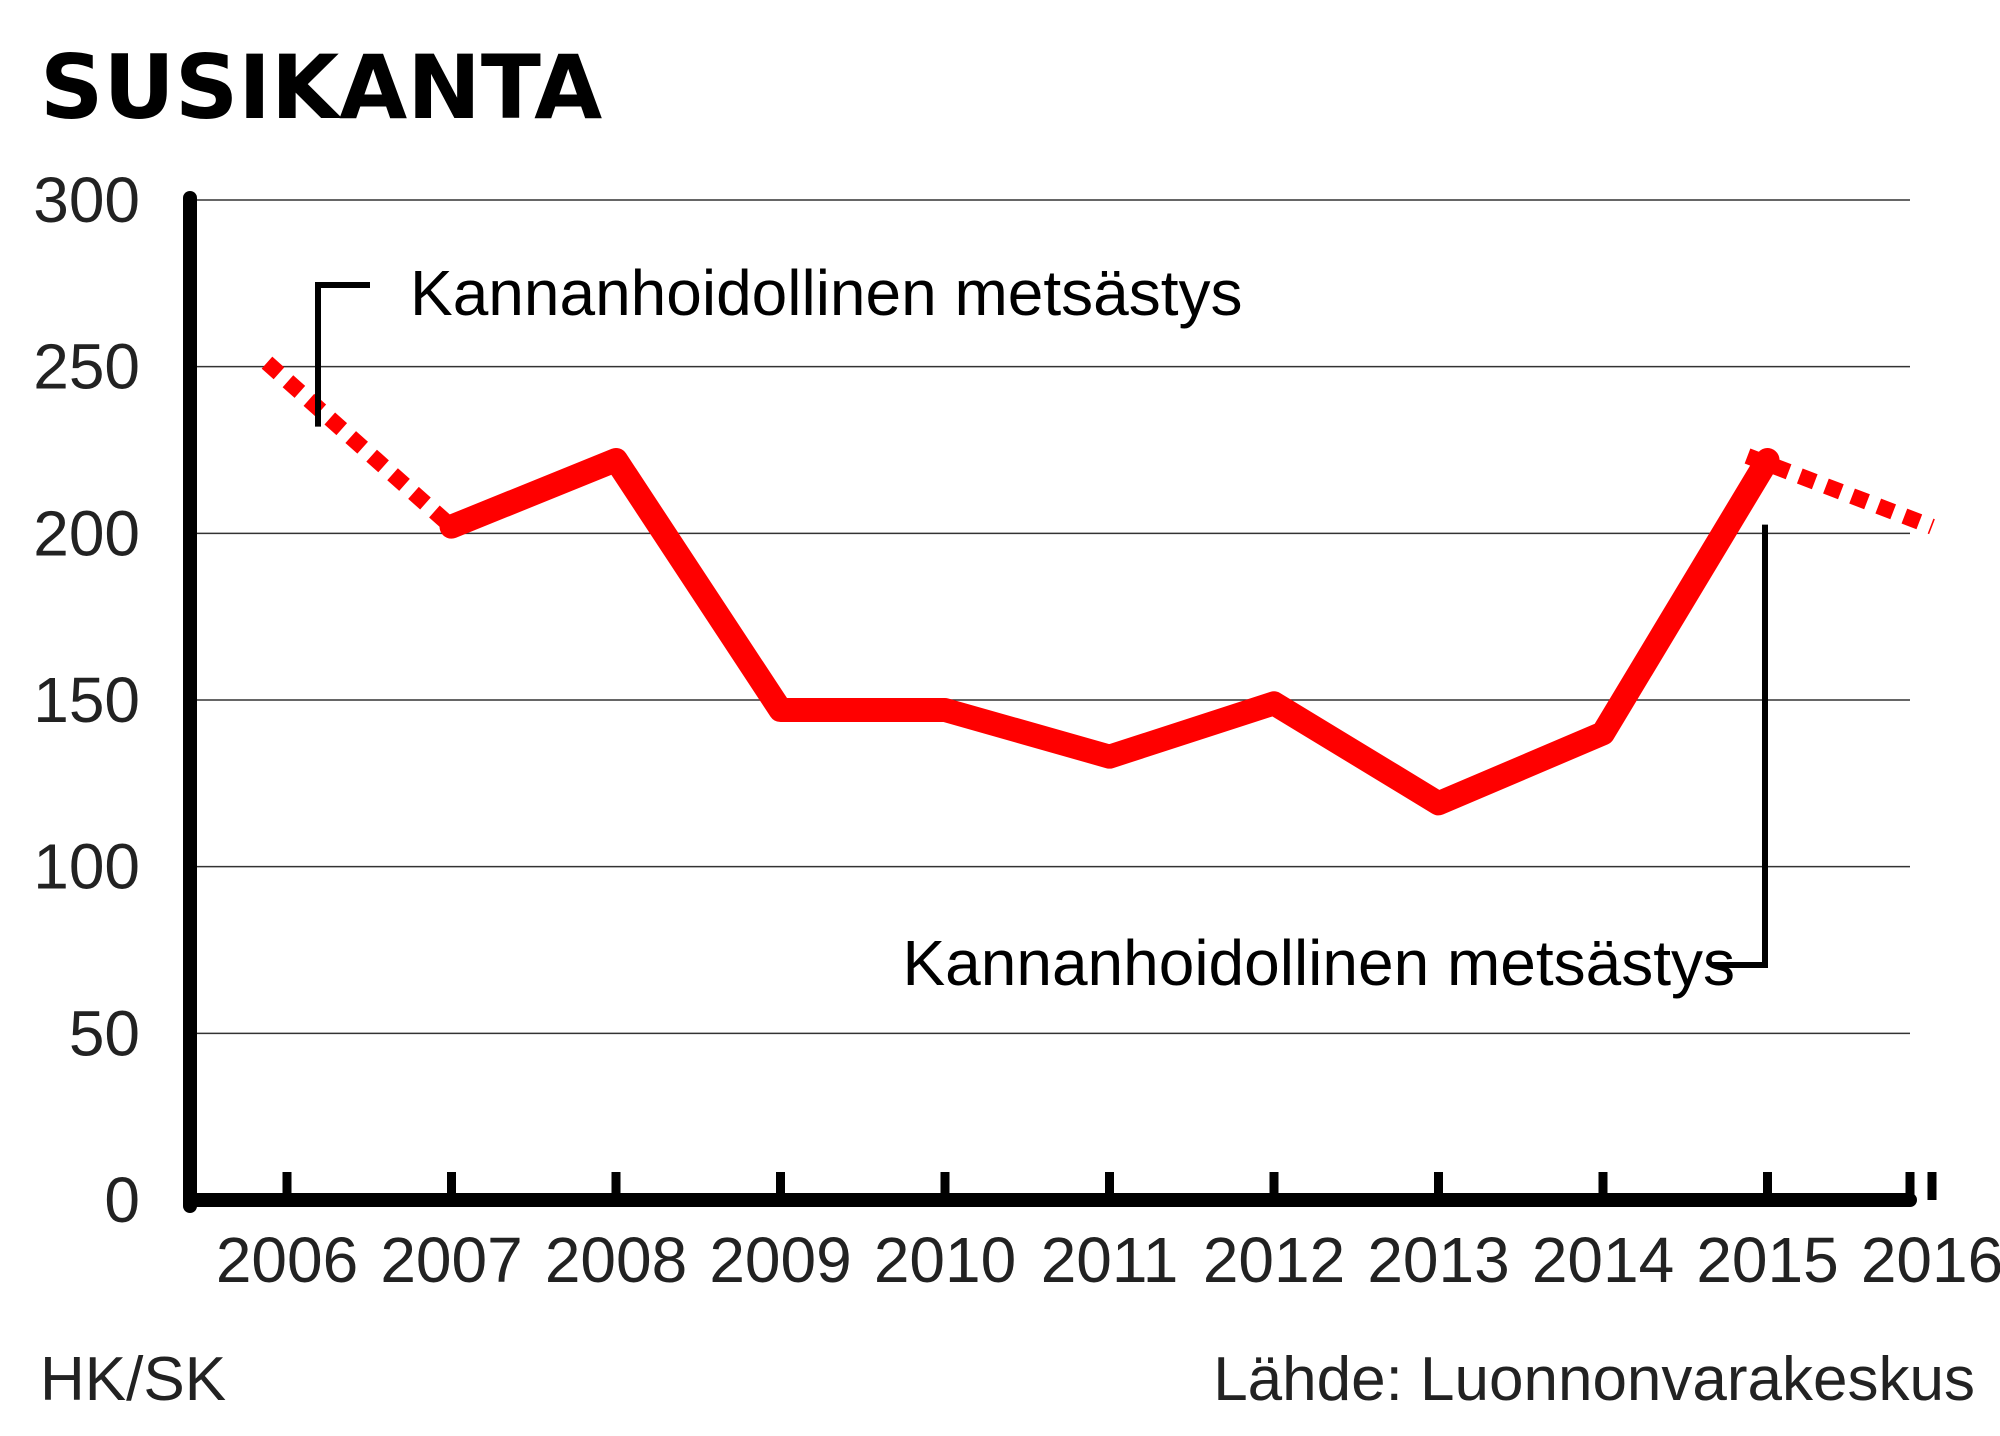  I want to click on credit-label: HK/SK, so click(133, 1379).